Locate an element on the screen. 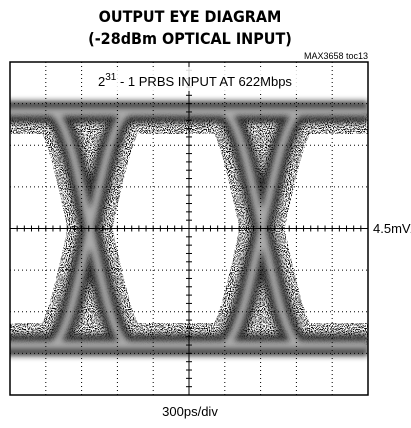 The width and height of the screenshot is (411, 428). title-line1: OUTPUT EYE DIAGRAM is located at coordinates (190, 16).